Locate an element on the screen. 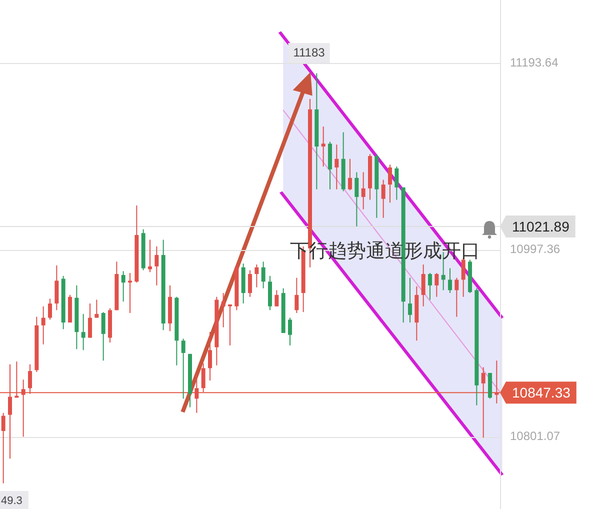 This screenshot has width=600, height=509. annotation: 49.3 is located at coordinates (11, 501).